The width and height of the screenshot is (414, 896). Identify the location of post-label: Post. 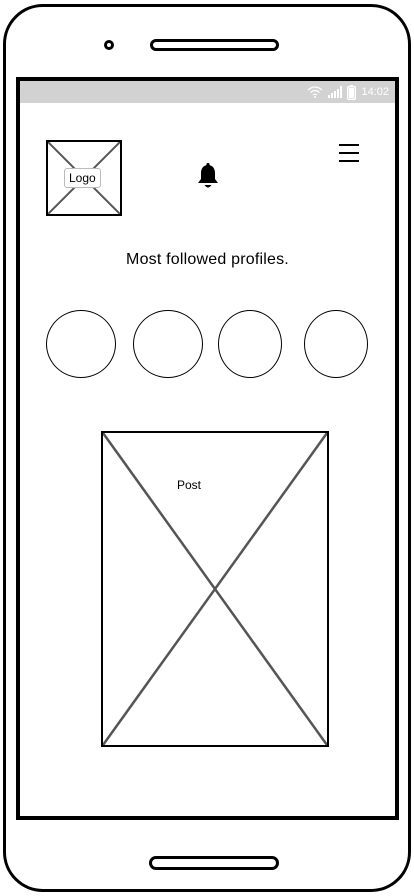
(189, 485).